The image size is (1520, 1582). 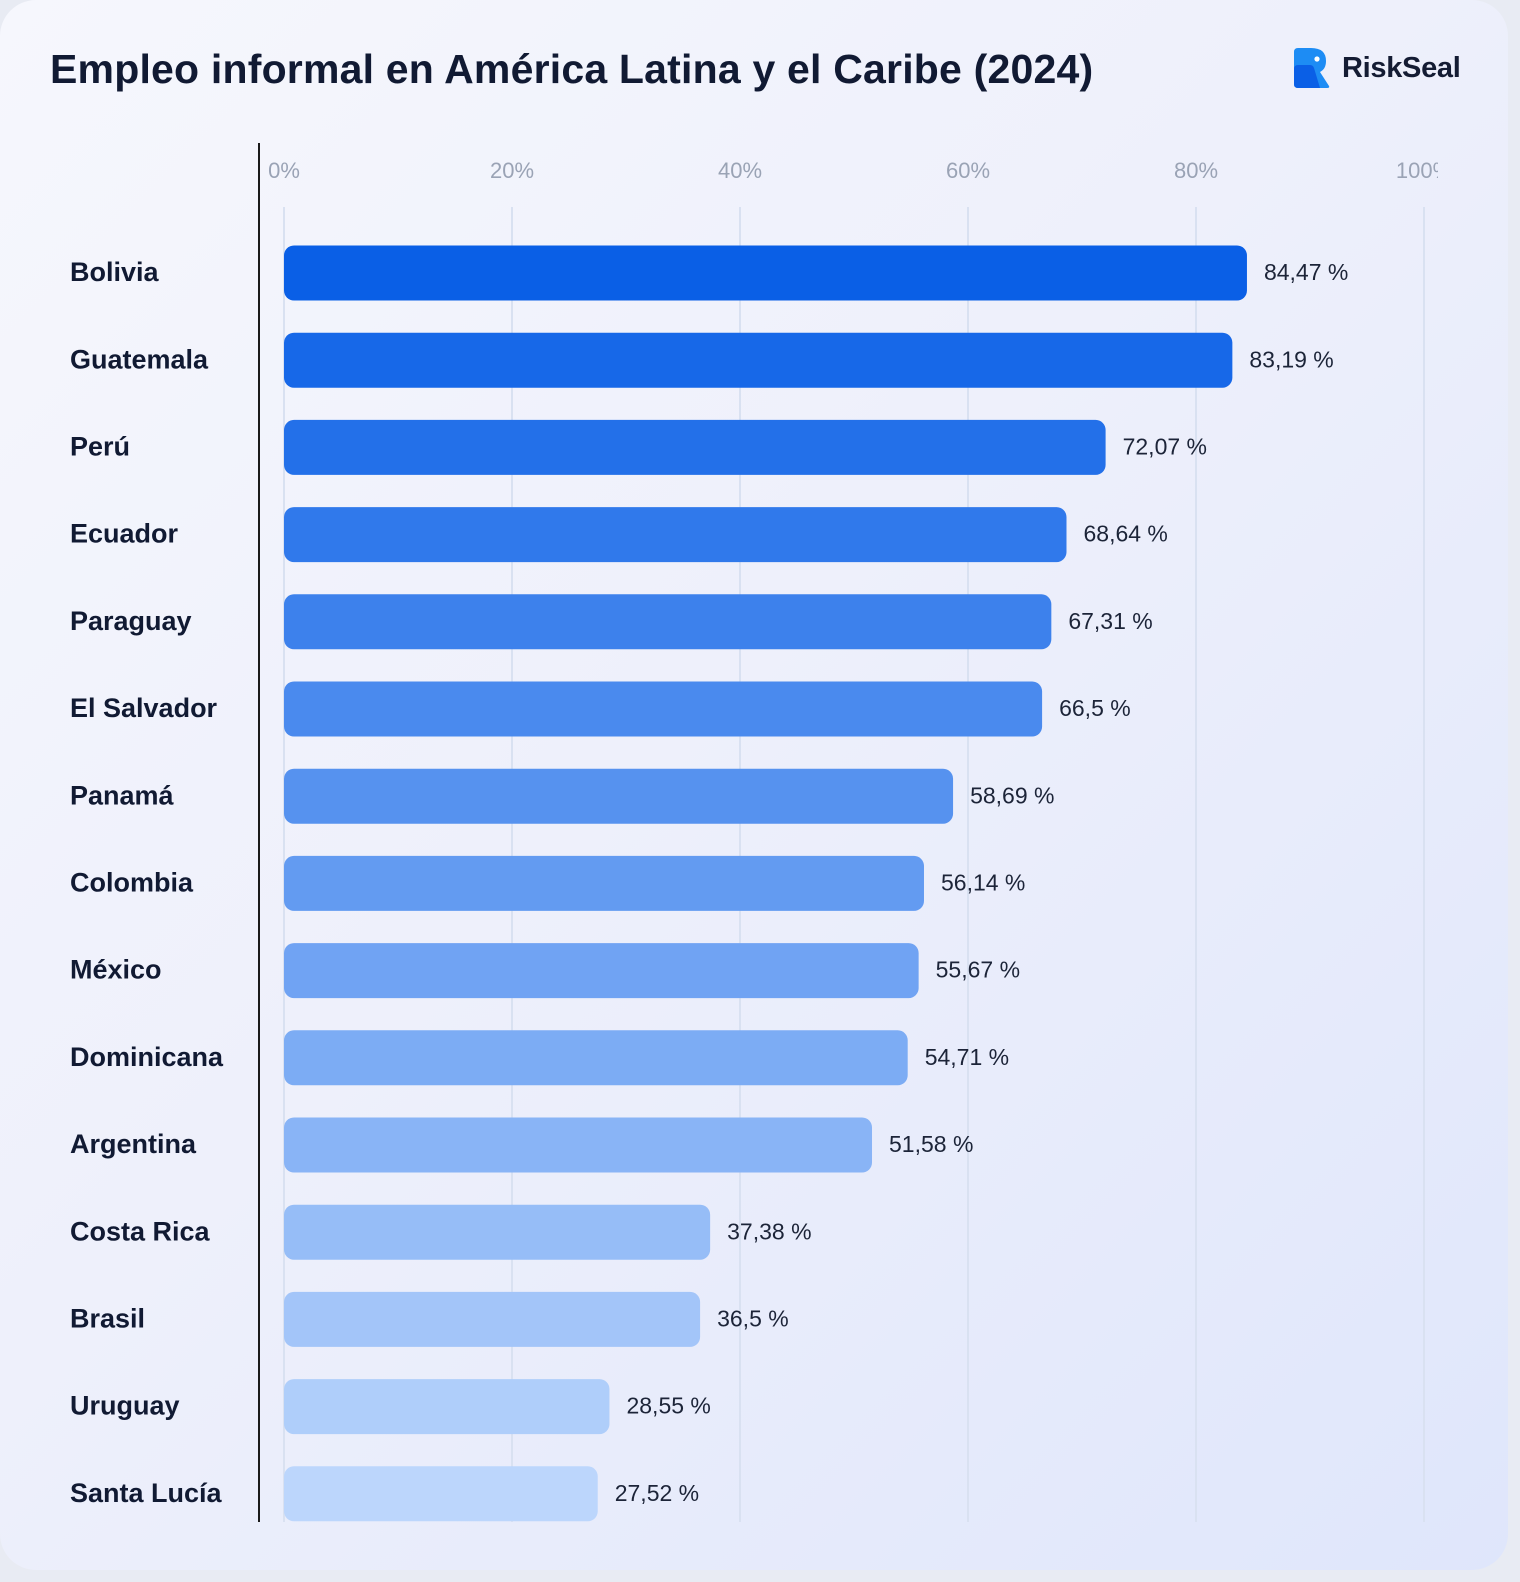 I want to click on x-tick-label: 60%, so click(x=968, y=170).